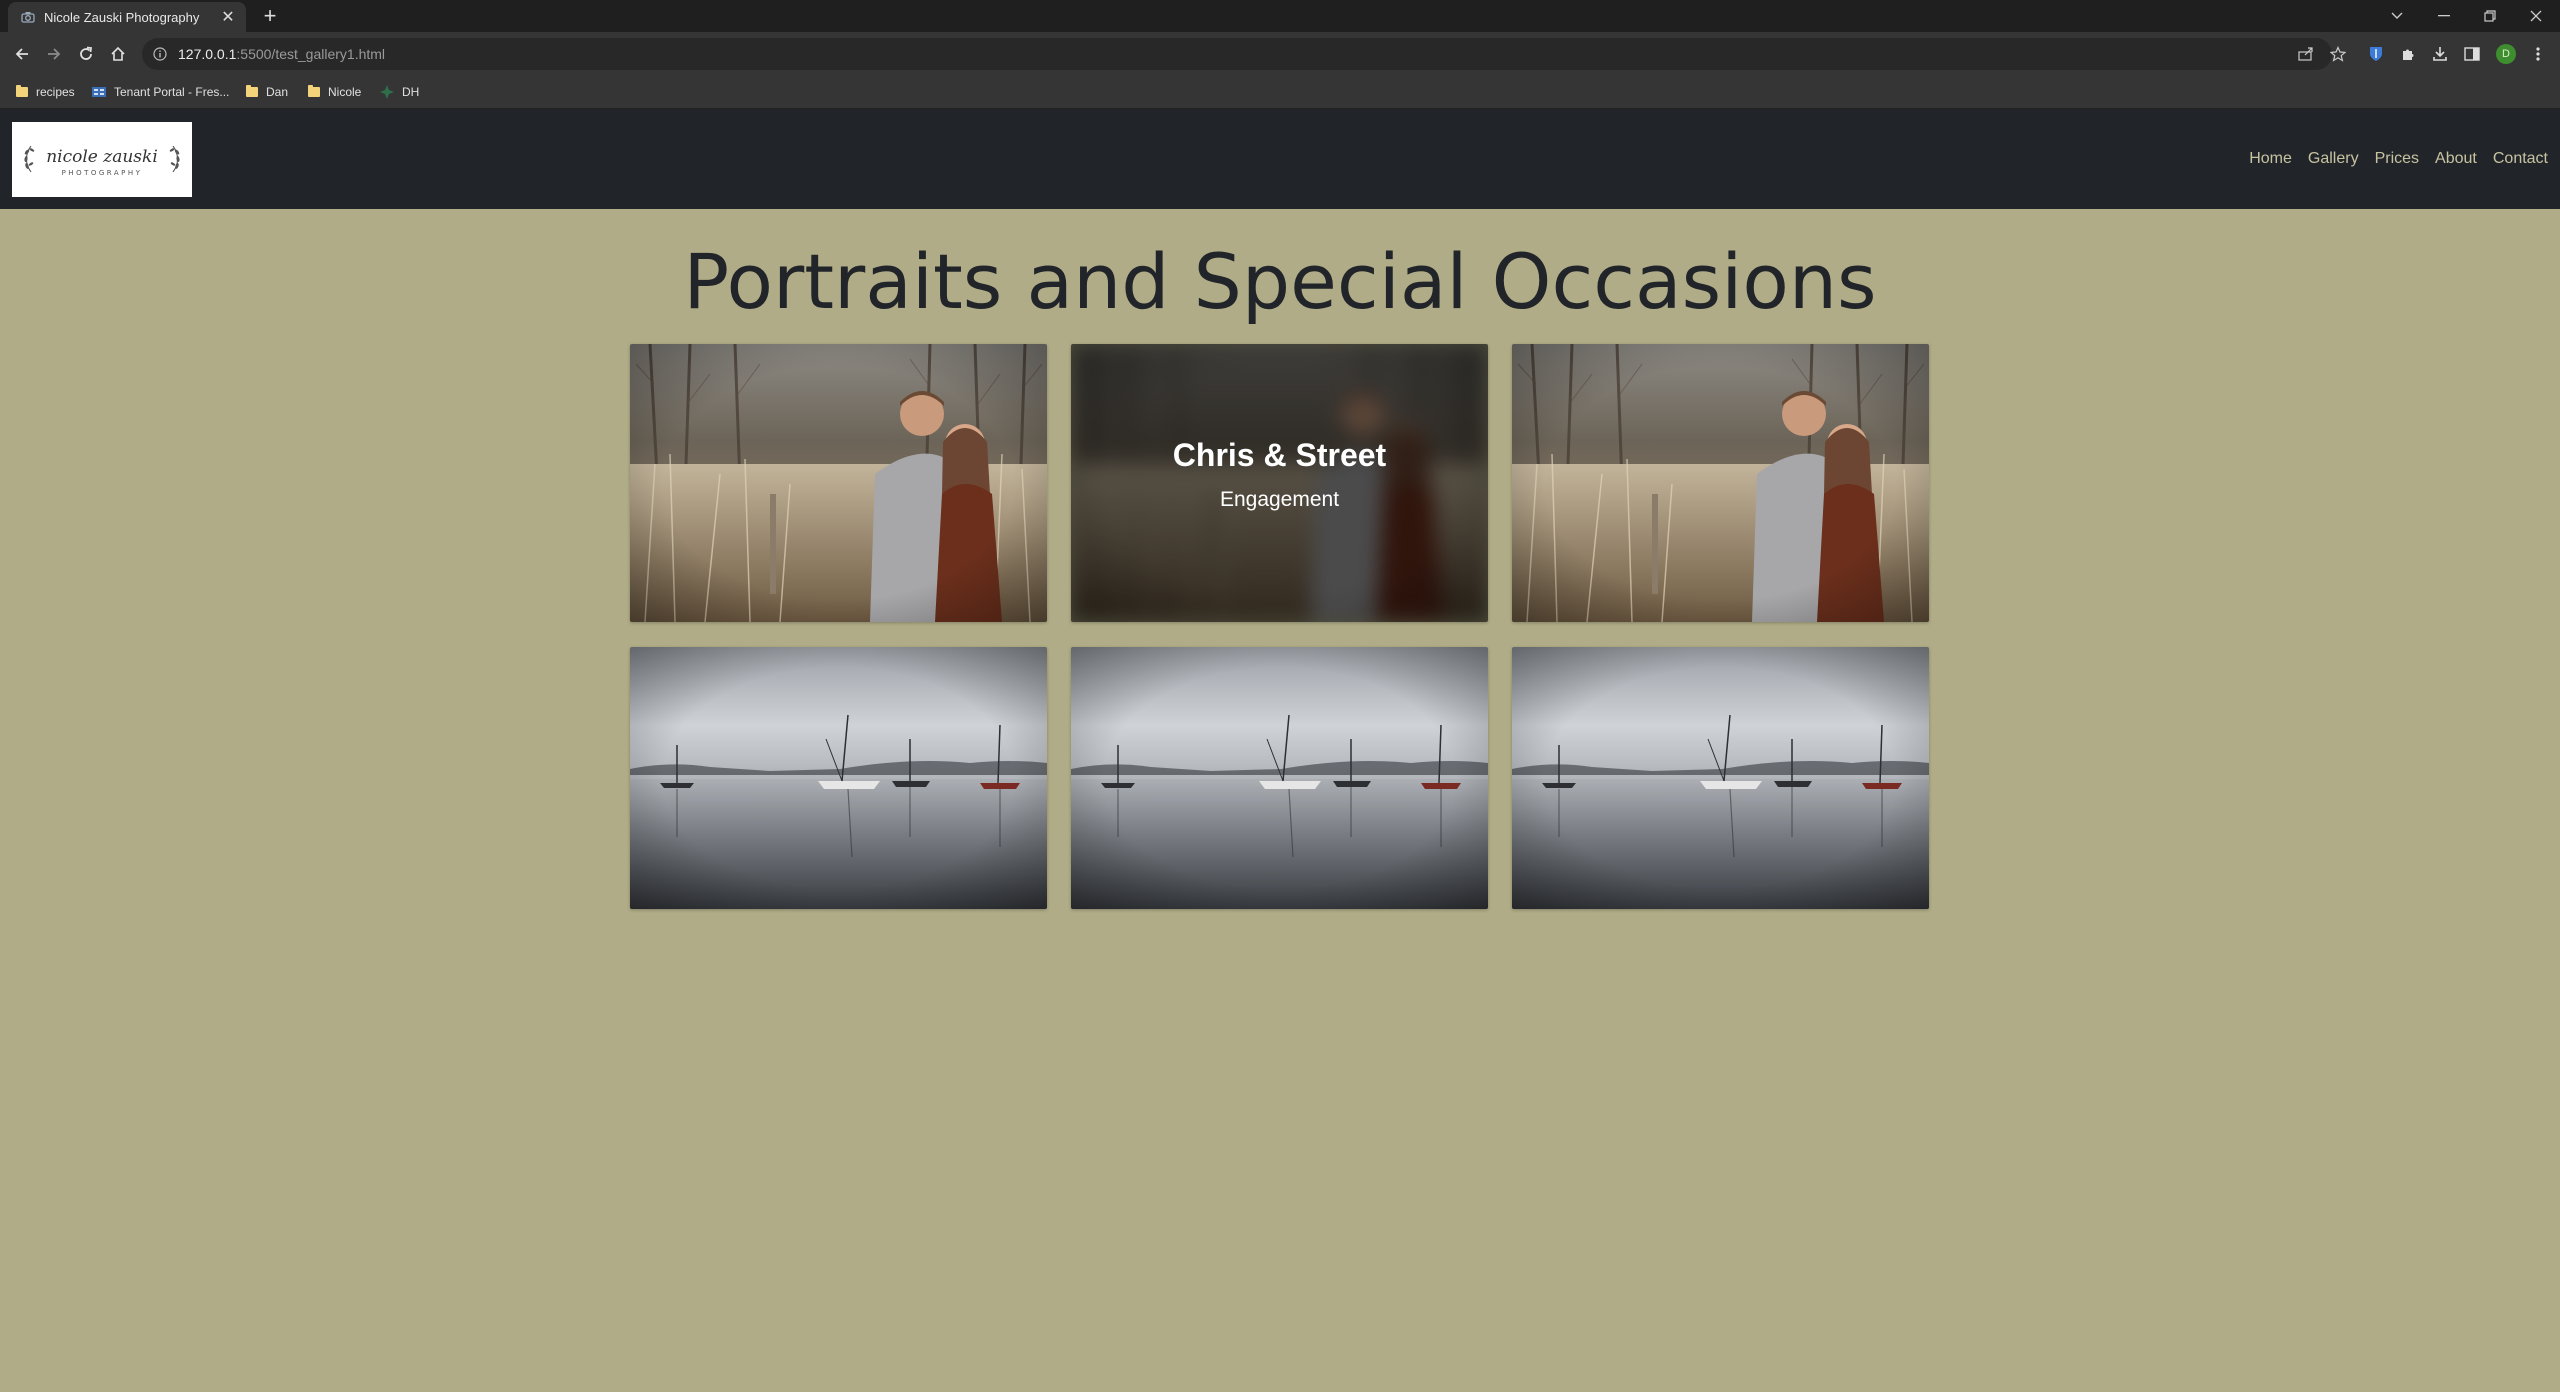  I want to click on site-logo: nicole zauski PHOTOGRAPHY, so click(102, 159).